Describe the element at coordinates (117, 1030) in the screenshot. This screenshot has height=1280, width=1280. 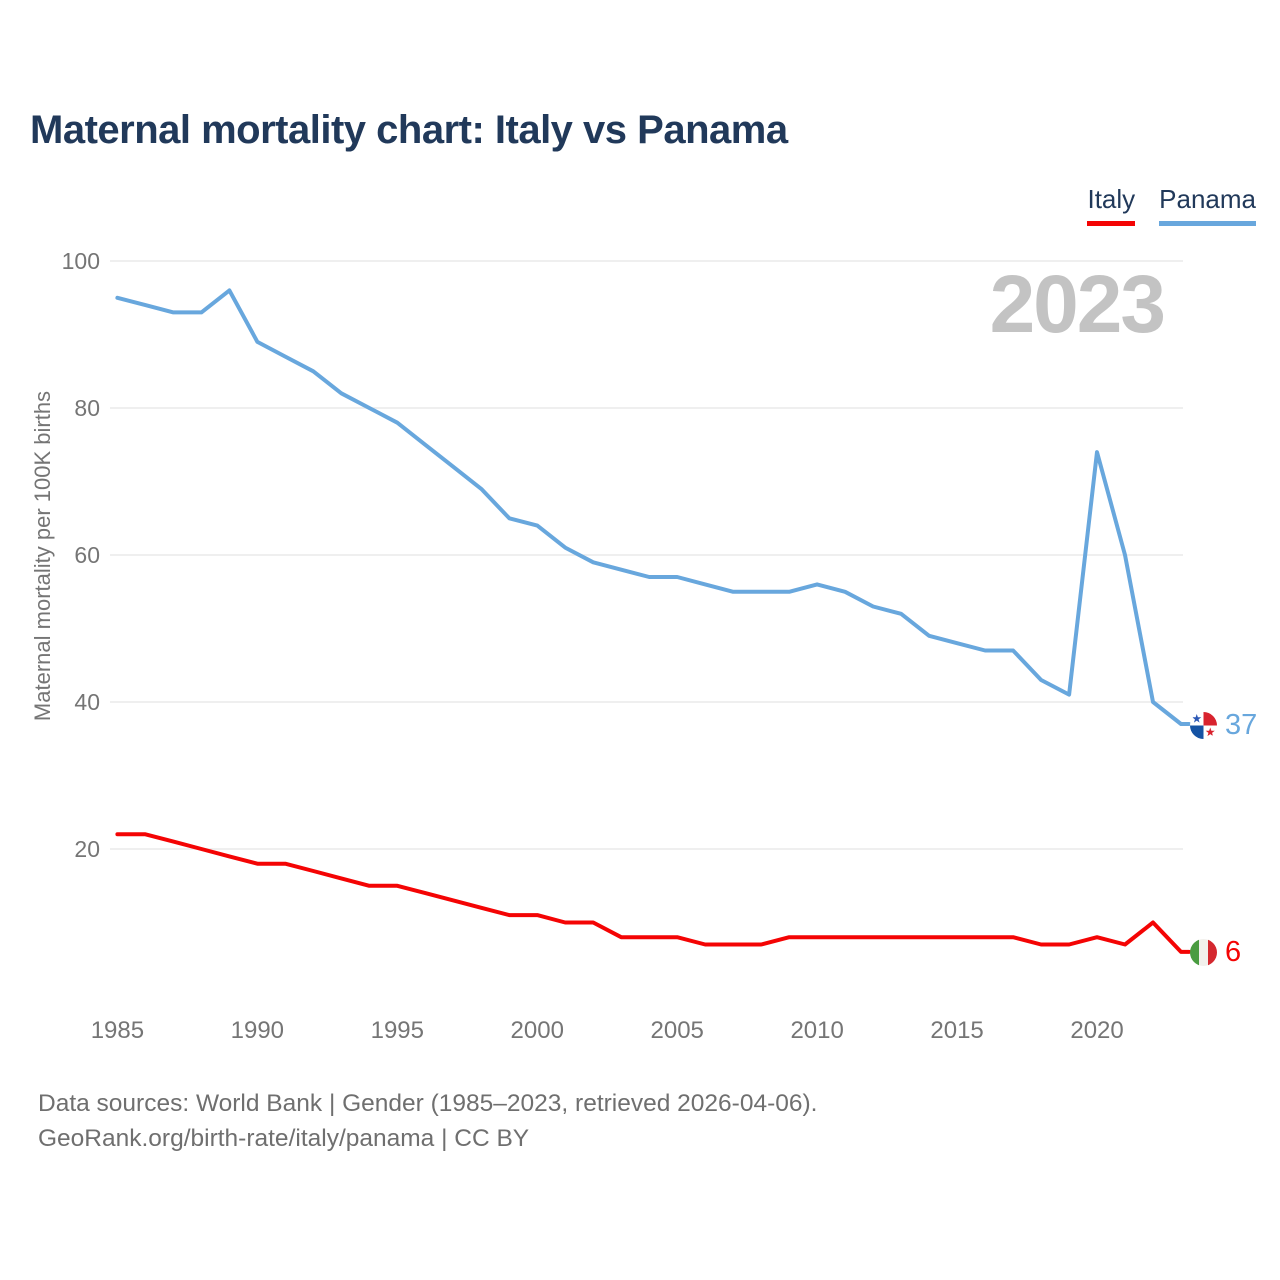
I see `x-tick-label: 1985` at that location.